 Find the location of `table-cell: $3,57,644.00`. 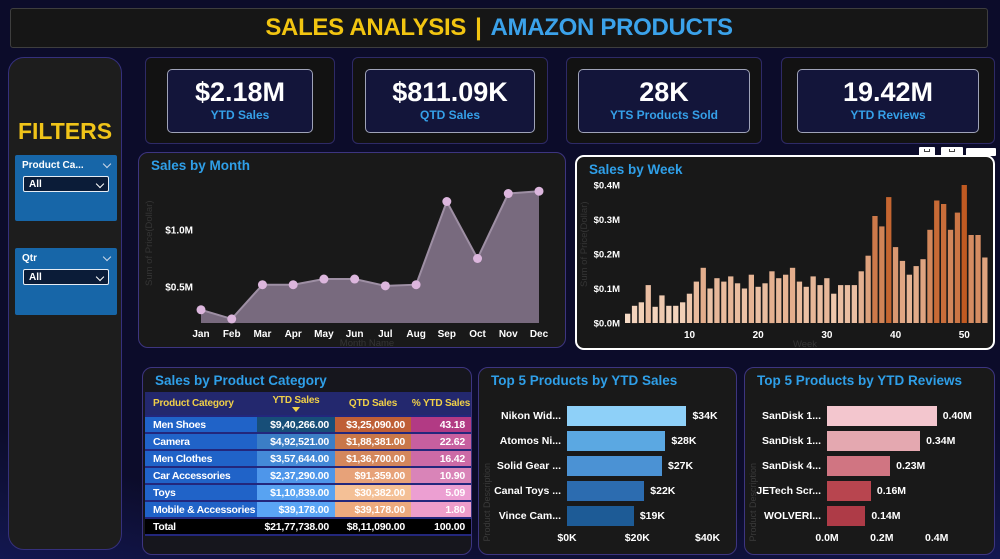

table-cell: $3,57,644.00 is located at coordinates (296, 459).